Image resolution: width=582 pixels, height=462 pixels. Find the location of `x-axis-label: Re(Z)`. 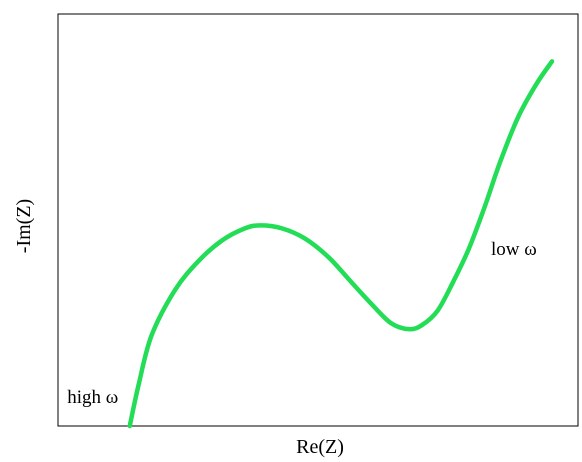

x-axis-label: Re(Z) is located at coordinates (320, 447).